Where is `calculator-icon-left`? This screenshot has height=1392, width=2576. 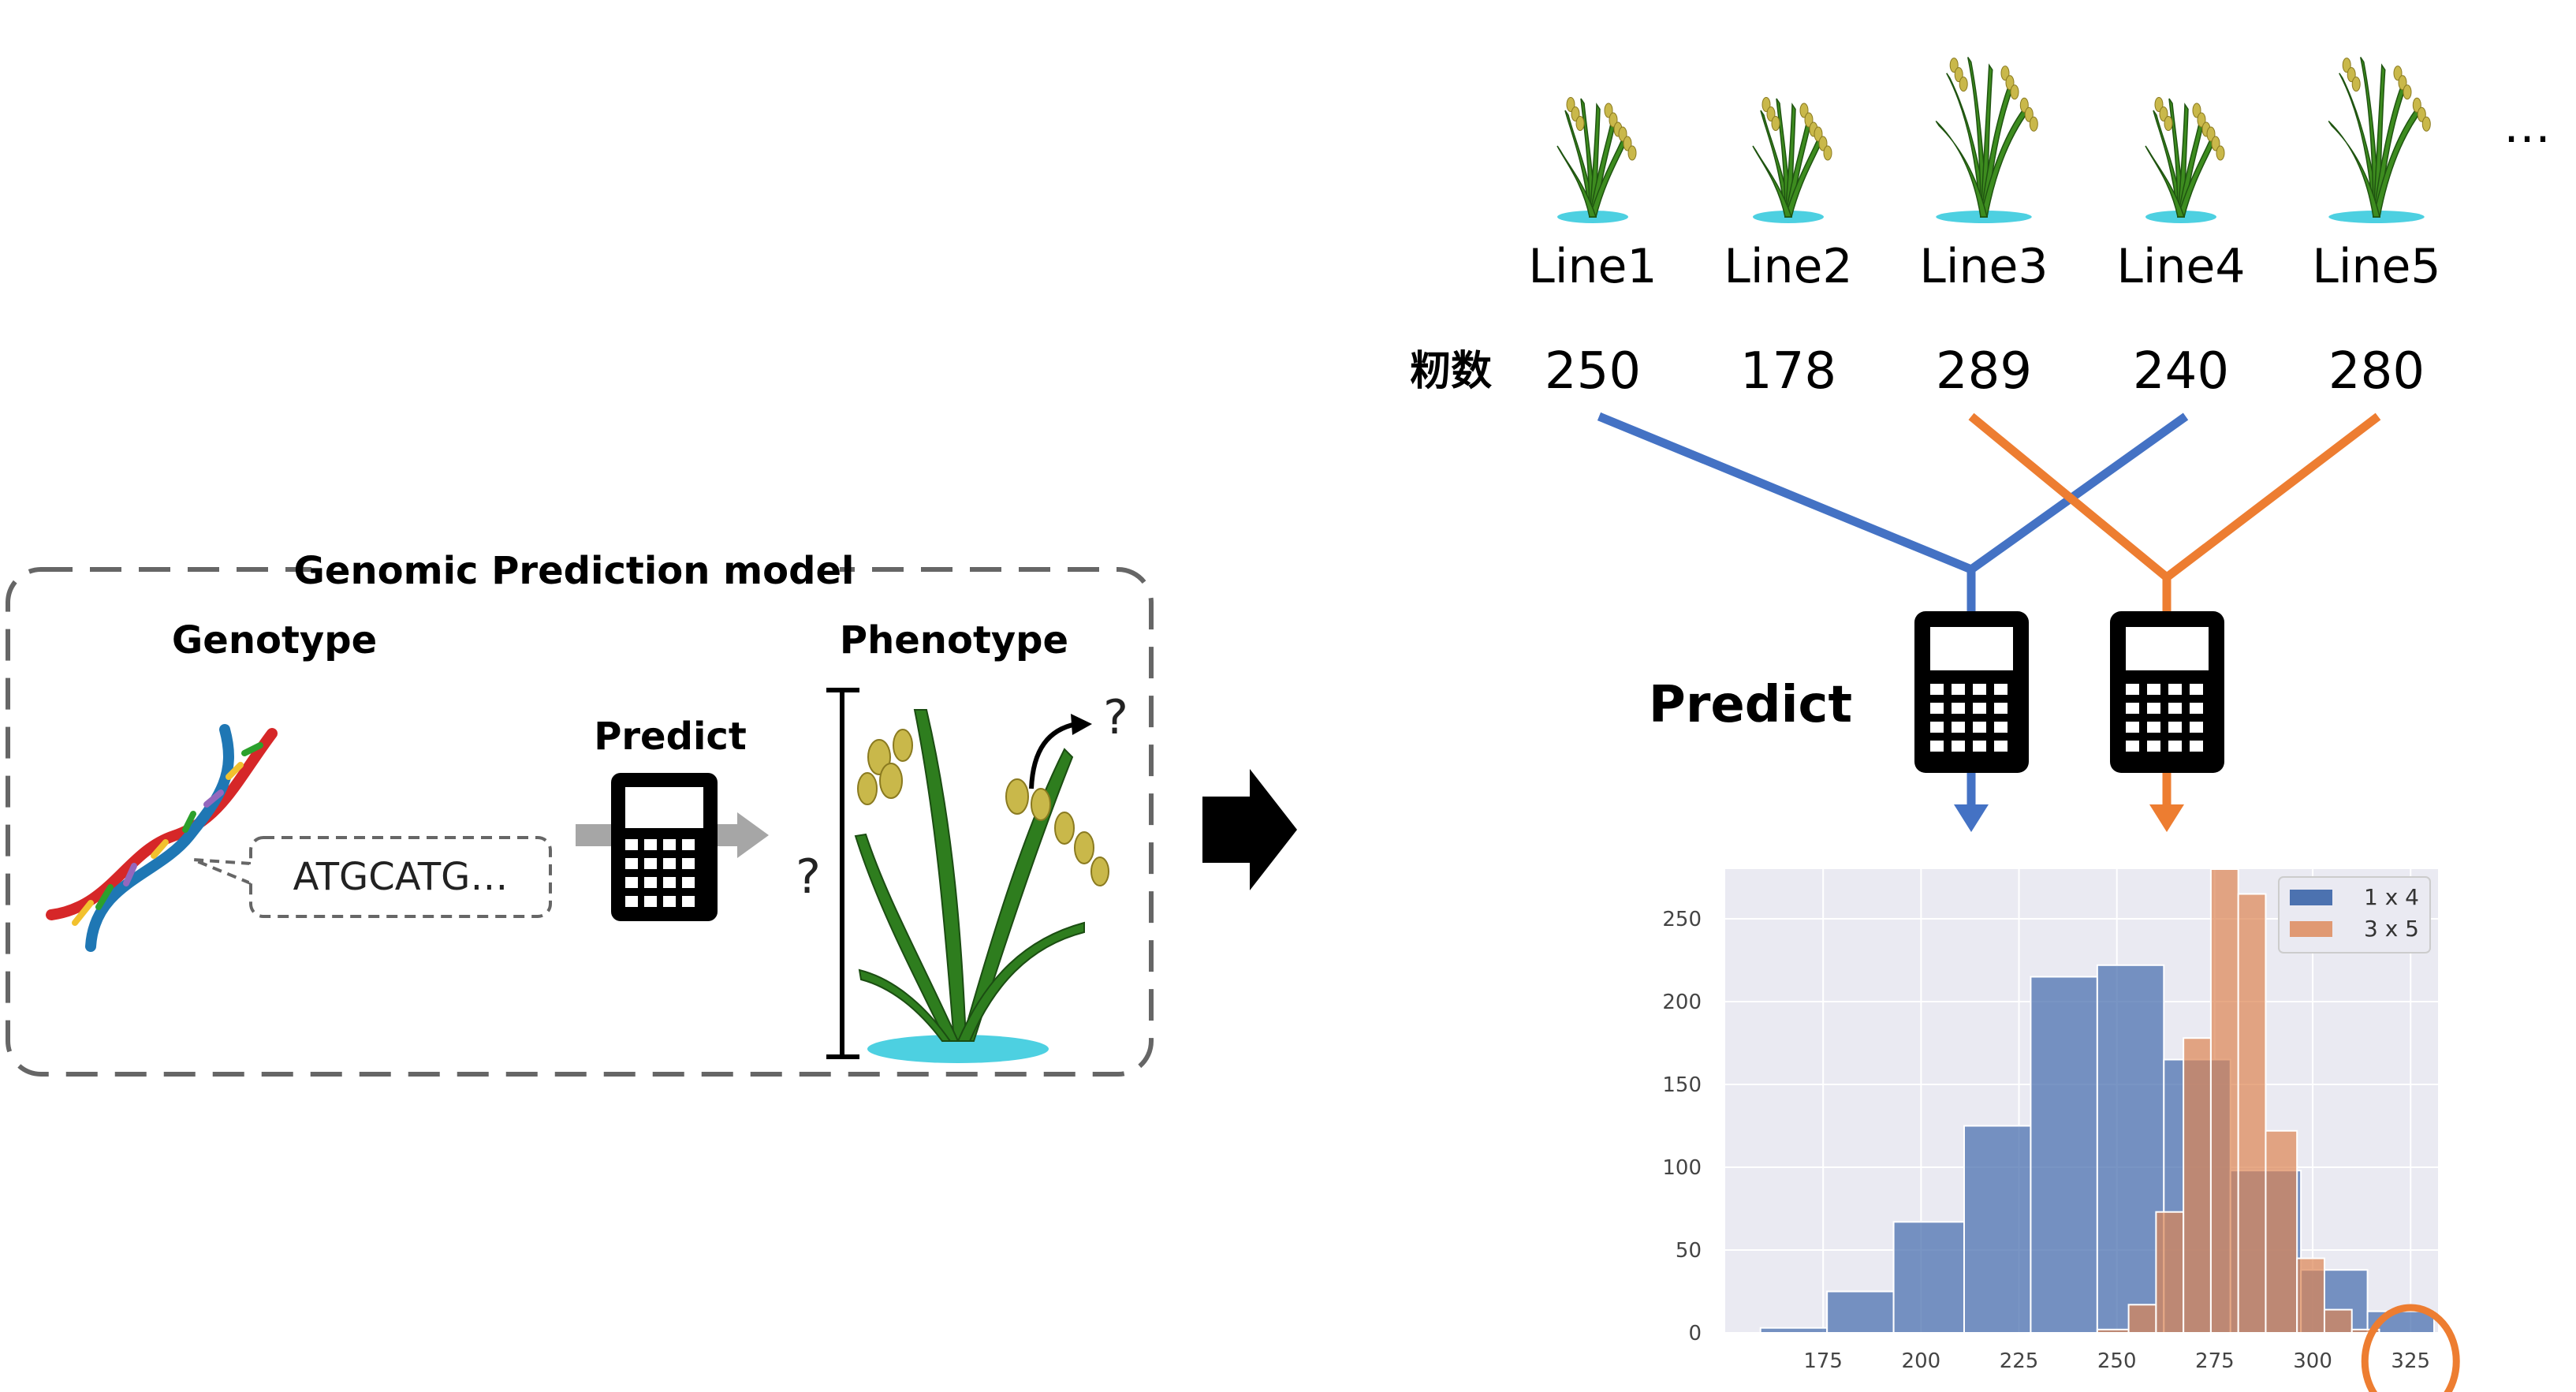 calculator-icon-left is located at coordinates (664, 847).